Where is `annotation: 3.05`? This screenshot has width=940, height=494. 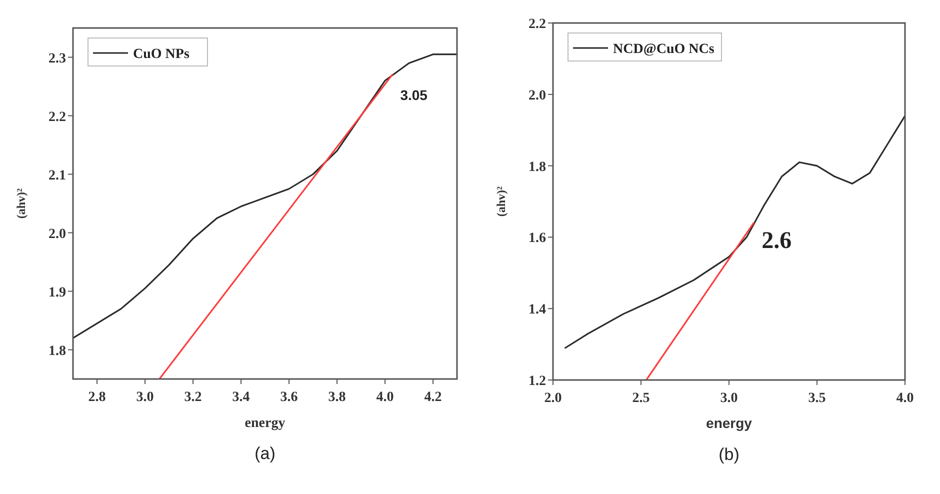 annotation: 3.05 is located at coordinates (414, 94).